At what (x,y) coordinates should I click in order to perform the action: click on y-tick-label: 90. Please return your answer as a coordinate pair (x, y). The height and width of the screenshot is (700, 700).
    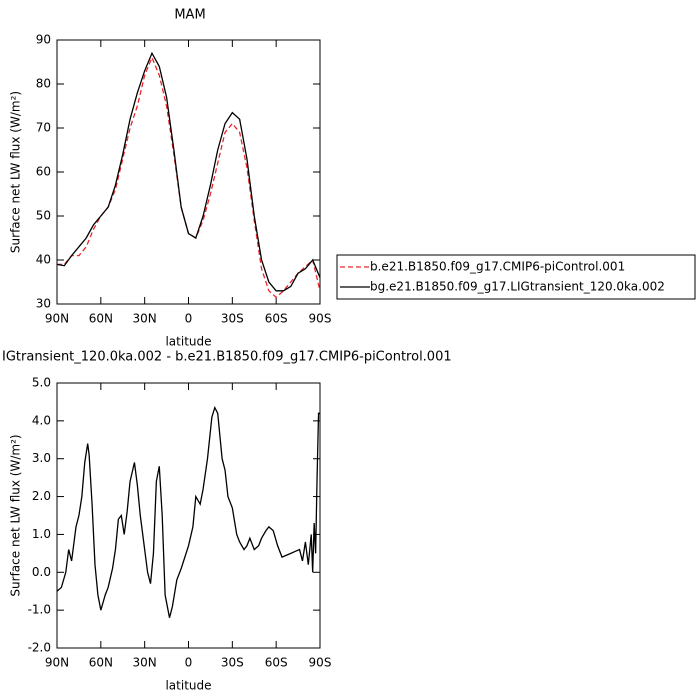
    Looking at the image, I should click on (43, 40).